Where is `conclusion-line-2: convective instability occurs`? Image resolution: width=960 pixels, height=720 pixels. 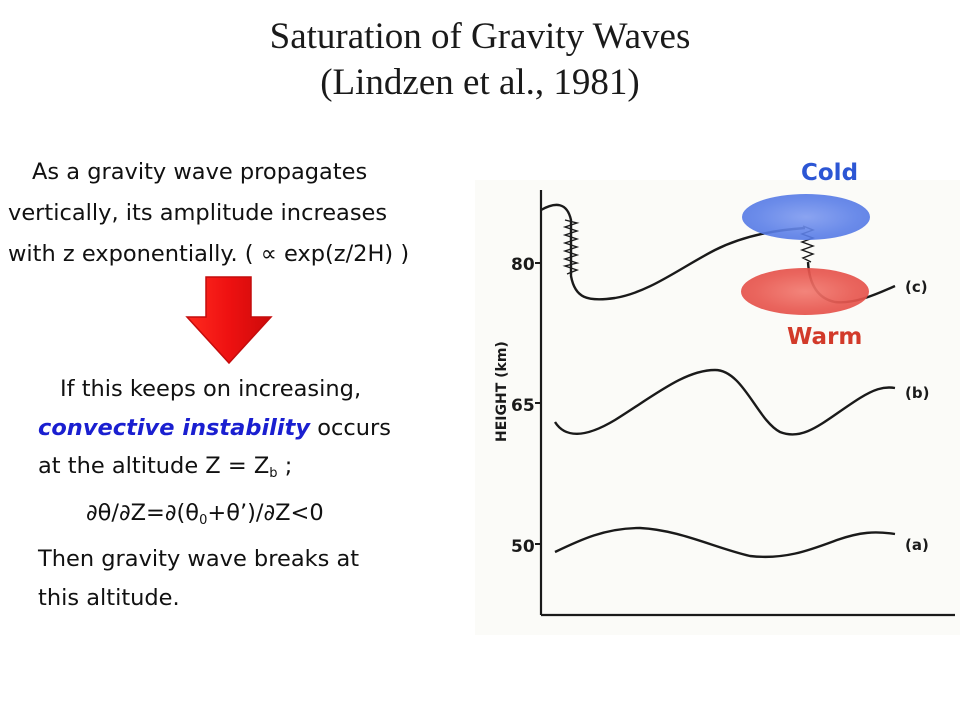 conclusion-line-2: convective instability occurs is located at coordinates (233, 428).